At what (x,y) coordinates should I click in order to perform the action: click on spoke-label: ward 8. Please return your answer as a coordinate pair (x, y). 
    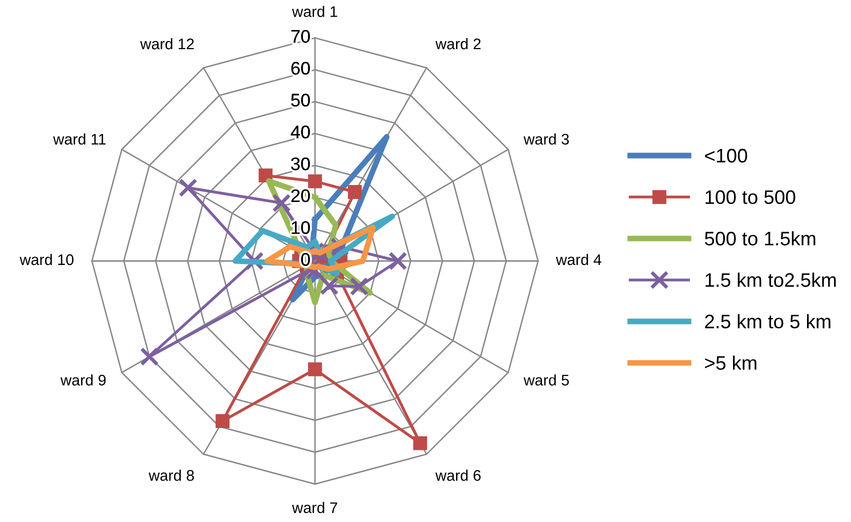
    Looking at the image, I should click on (171, 475).